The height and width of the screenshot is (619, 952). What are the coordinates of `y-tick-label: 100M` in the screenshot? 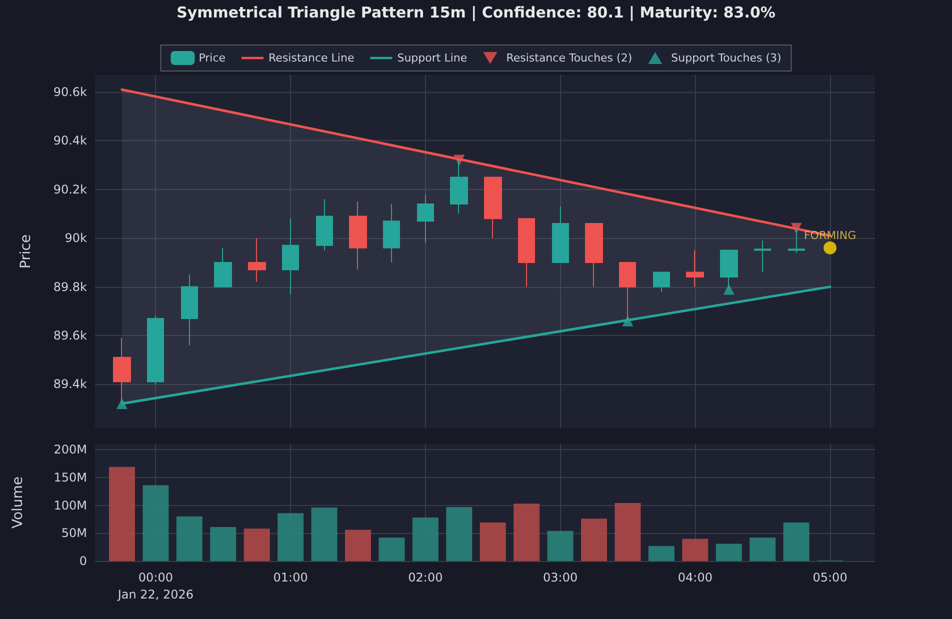 It's located at (70, 505).